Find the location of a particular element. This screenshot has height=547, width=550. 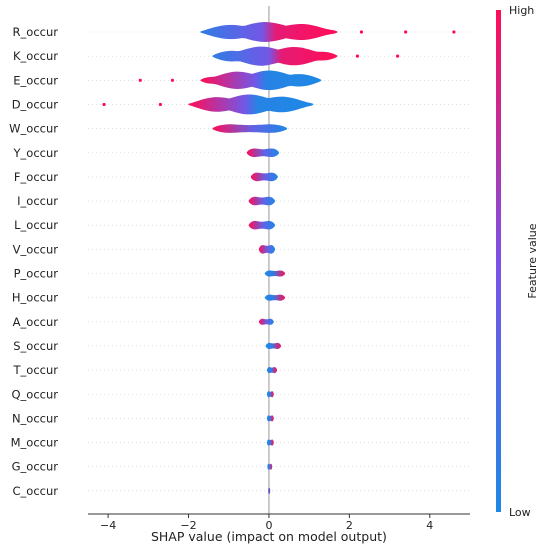

feature-label: D_occur is located at coordinates (35, 104).